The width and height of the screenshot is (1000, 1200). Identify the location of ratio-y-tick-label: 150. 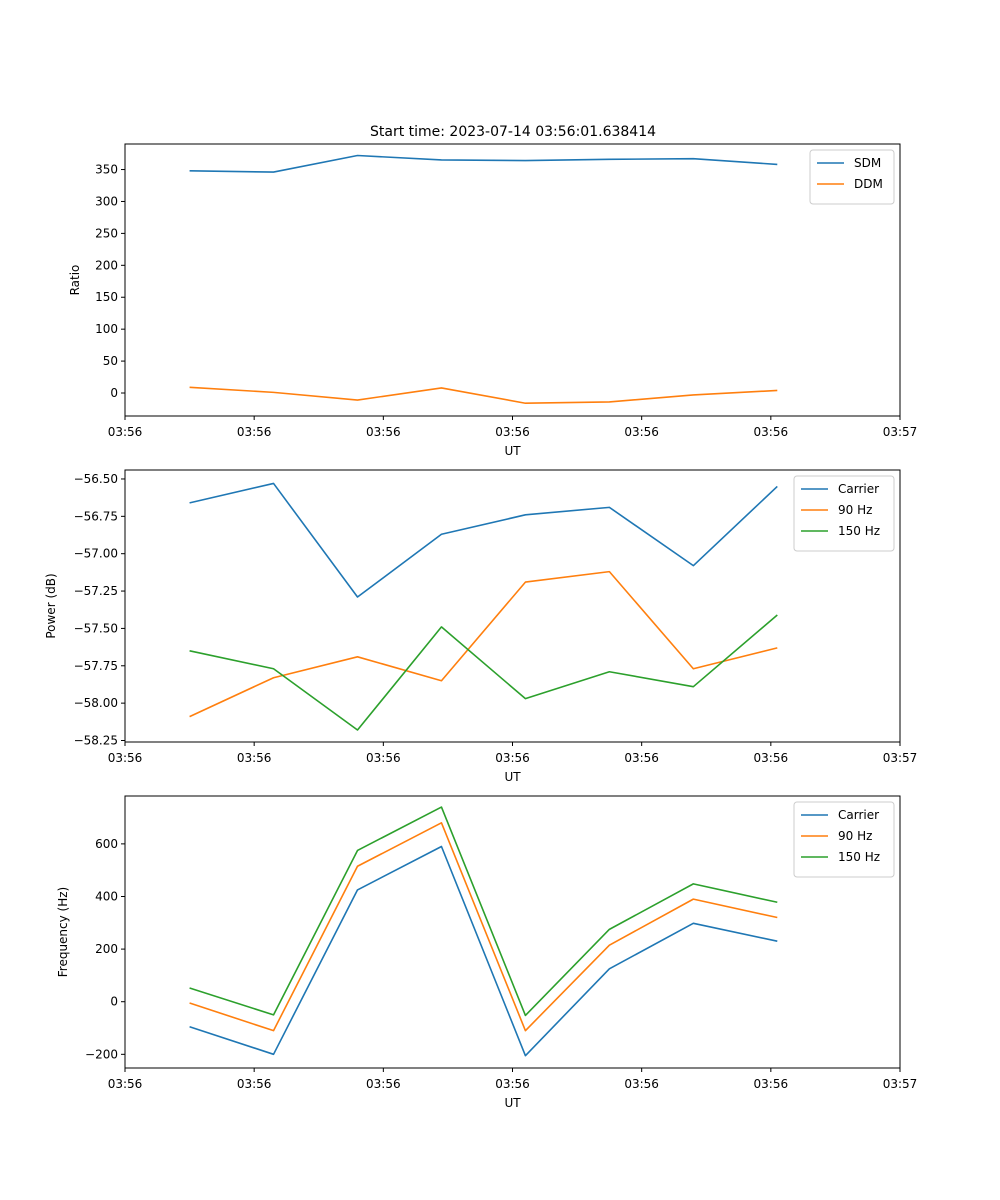
(106, 297).